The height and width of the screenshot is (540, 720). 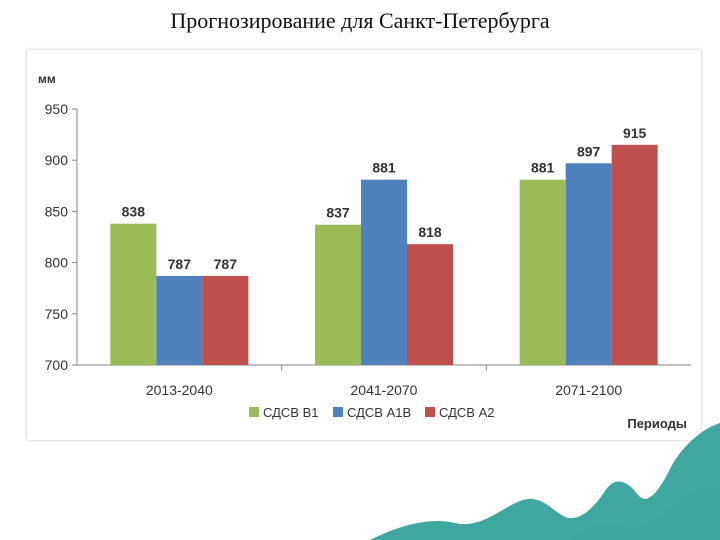 What do you see at coordinates (57, 263) in the screenshot?
I see `y-tick-label: 800` at bounding box center [57, 263].